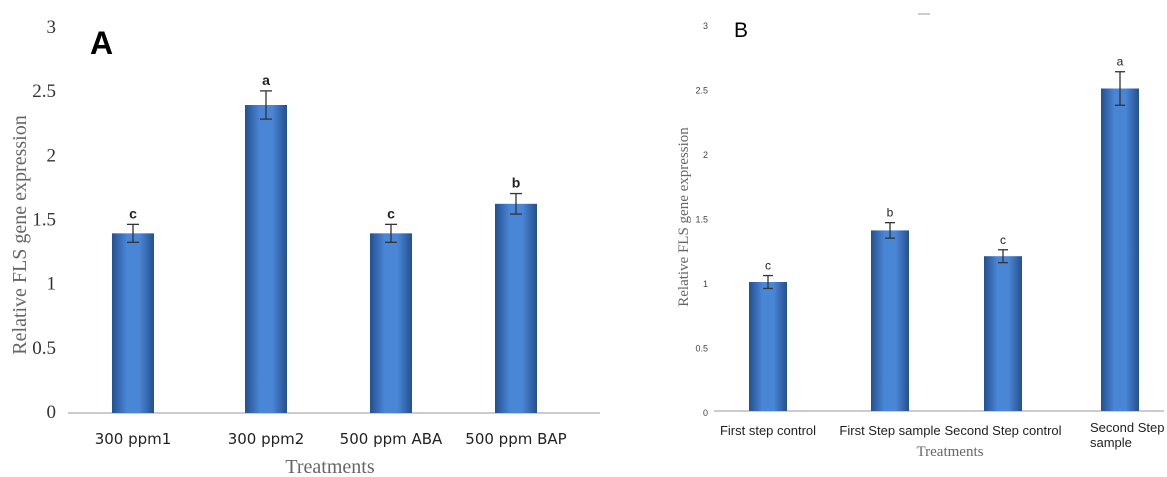 The width and height of the screenshot is (1167, 477). What do you see at coordinates (1111, 442) in the screenshot?
I see `x-tick-label-line: sample` at bounding box center [1111, 442].